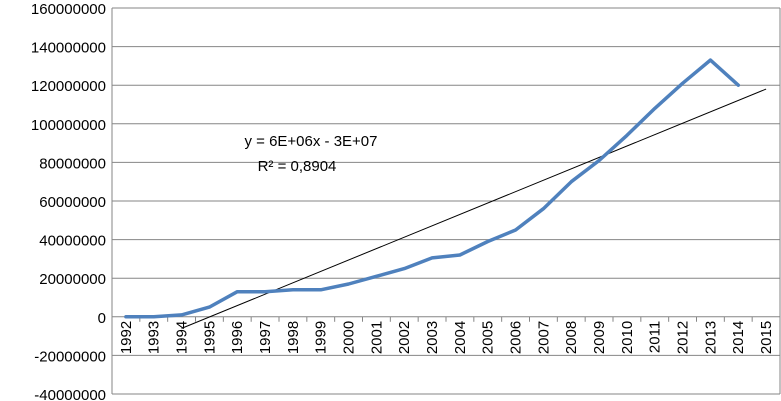  Describe the element at coordinates (543, 337) in the screenshot. I see `x-tick-label-2007: 2007` at that location.